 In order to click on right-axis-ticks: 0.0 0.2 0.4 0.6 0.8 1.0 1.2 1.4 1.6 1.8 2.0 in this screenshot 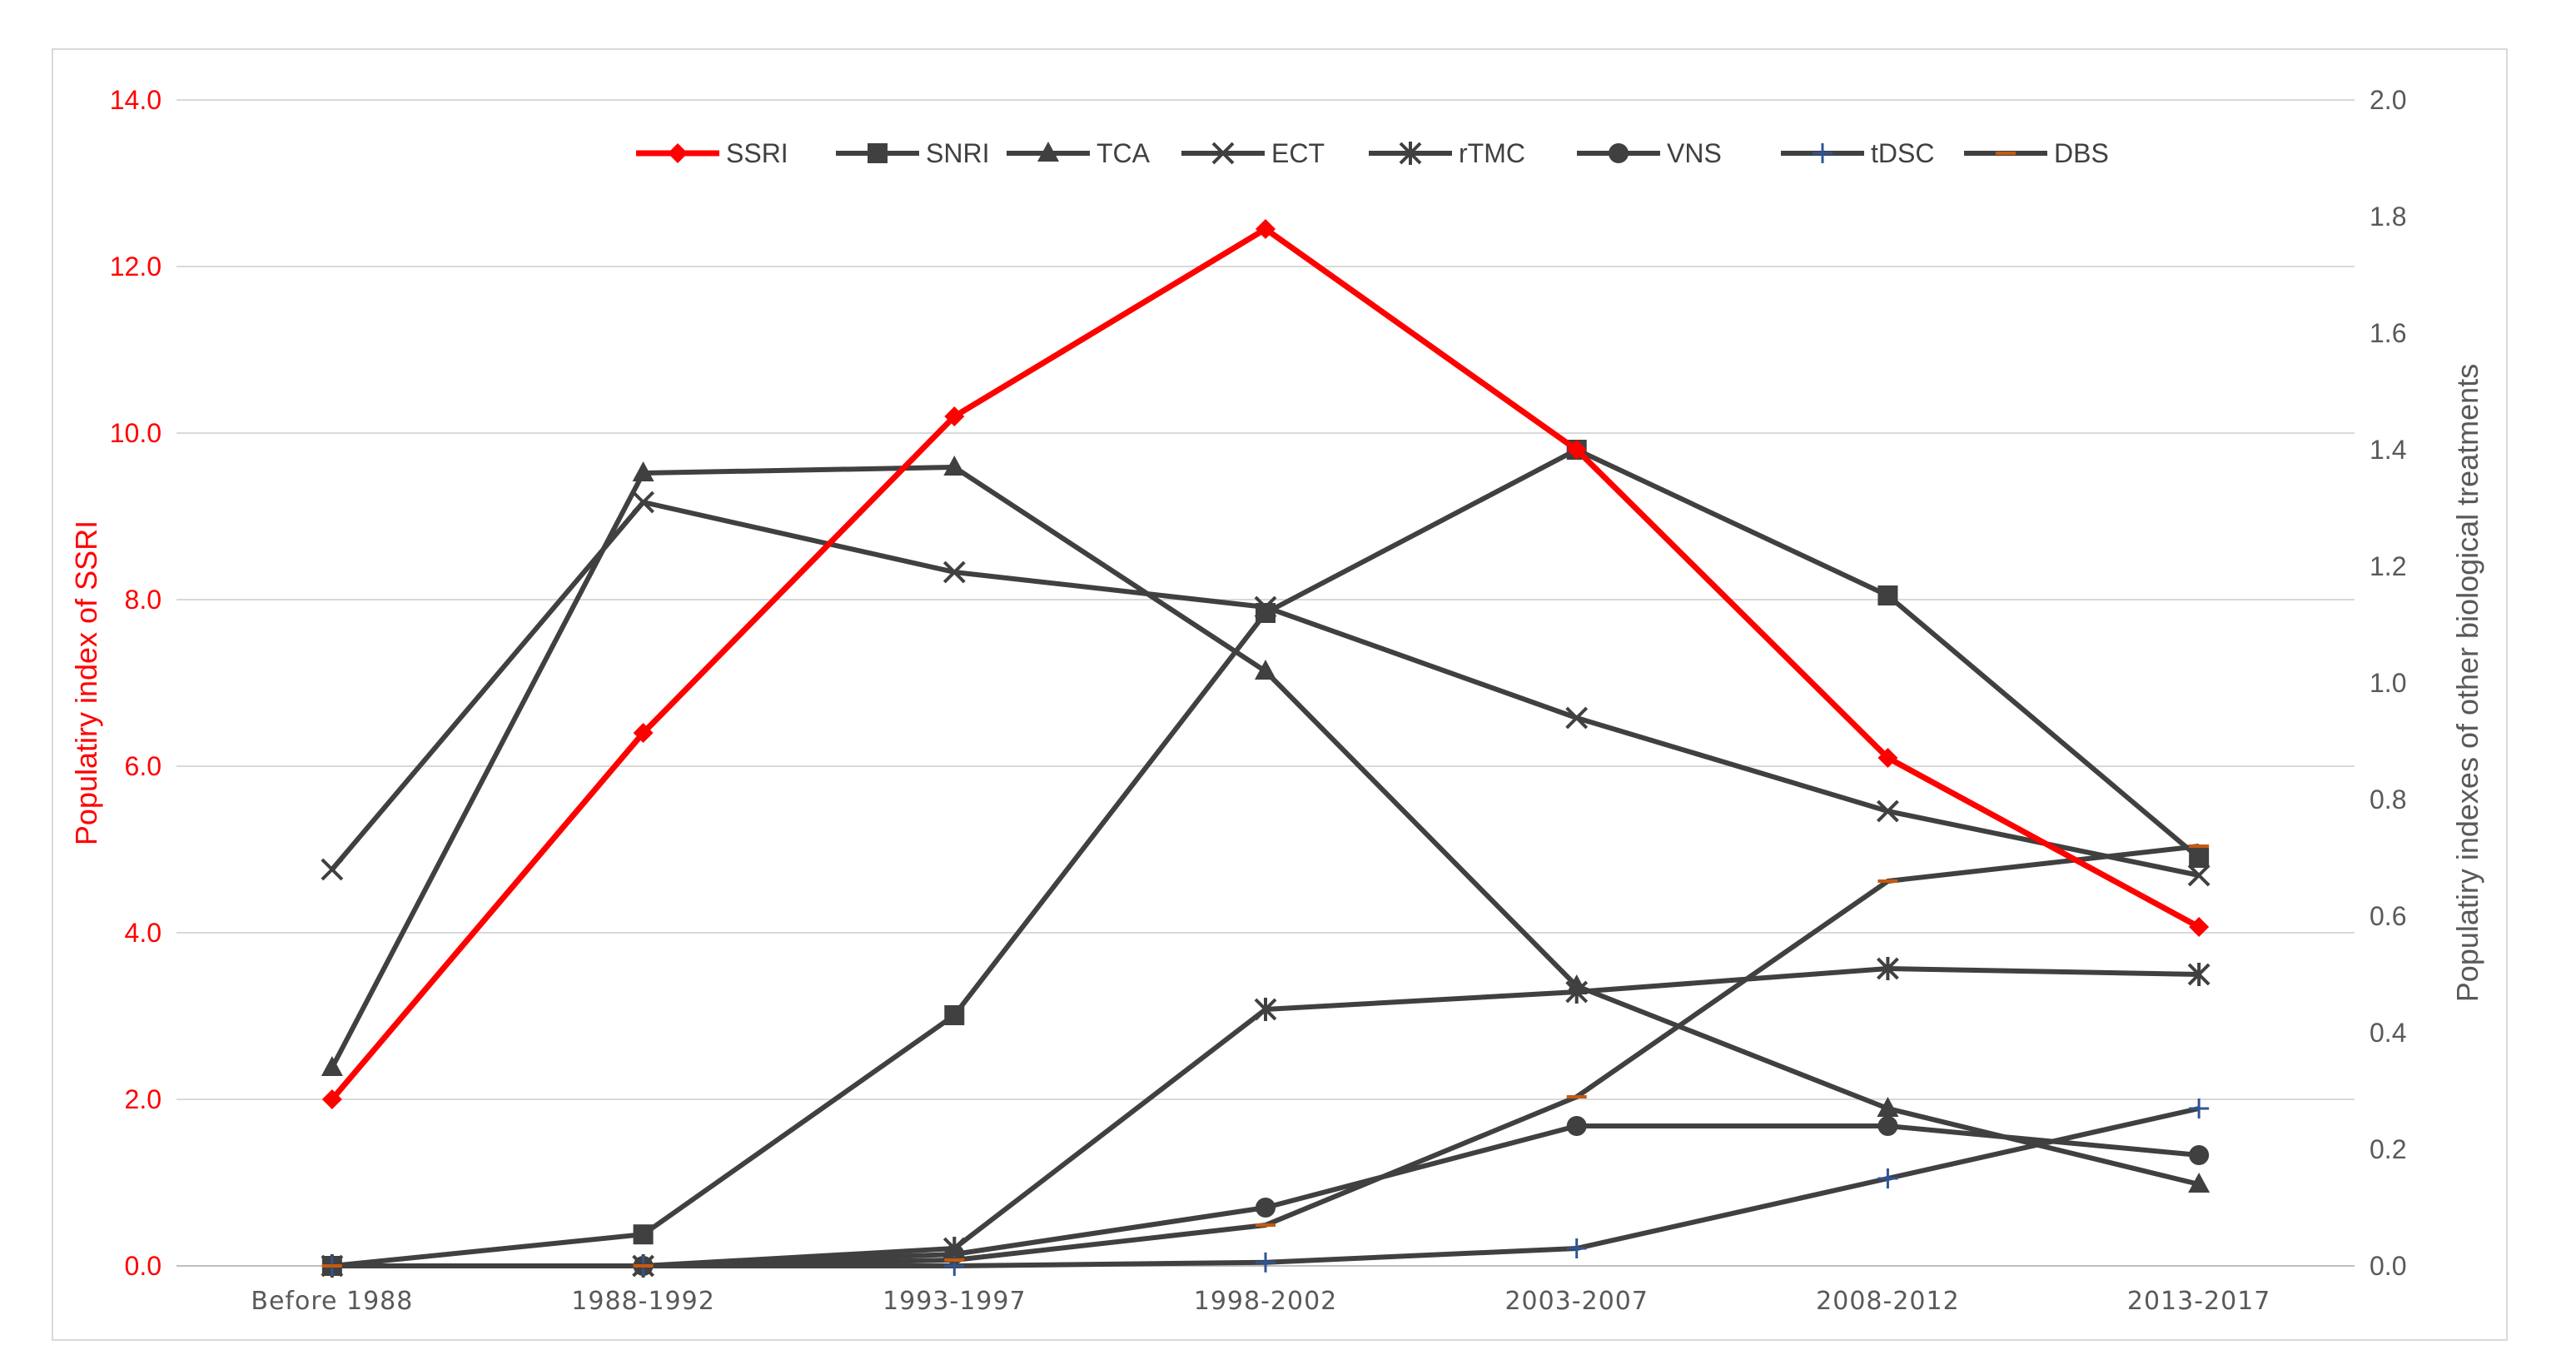, I will do `click(2388, 683)`.